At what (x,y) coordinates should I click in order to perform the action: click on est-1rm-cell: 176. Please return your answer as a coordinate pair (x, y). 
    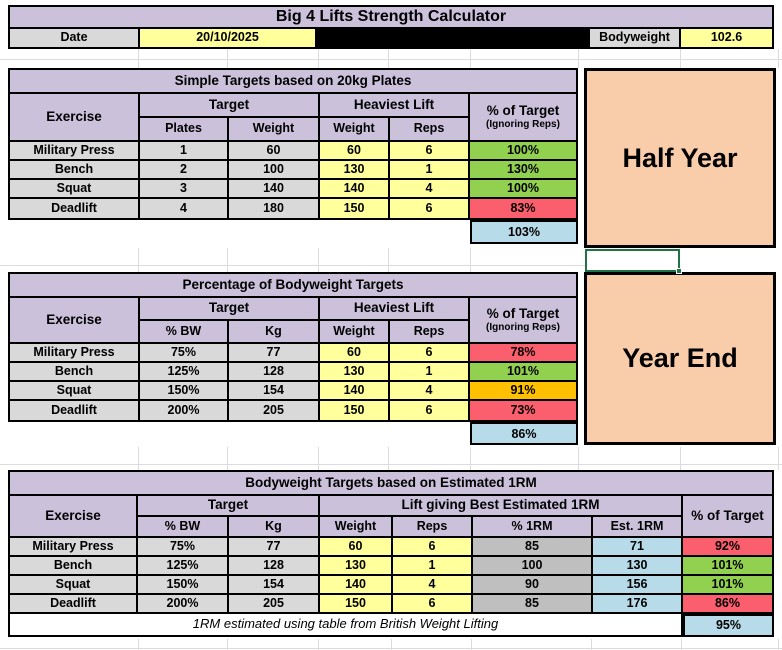
    Looking at the image, I should click on (638, 604).